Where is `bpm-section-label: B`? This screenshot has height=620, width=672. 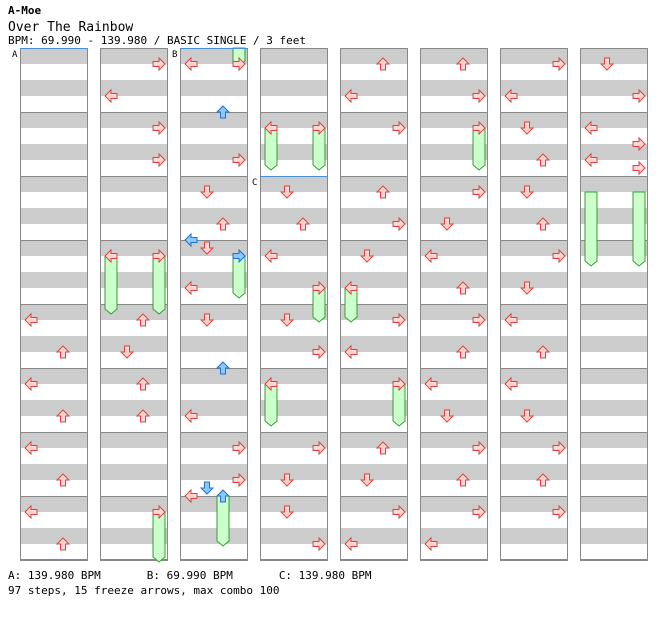
bpm-section-label: B is located at coordinates (174, 55).